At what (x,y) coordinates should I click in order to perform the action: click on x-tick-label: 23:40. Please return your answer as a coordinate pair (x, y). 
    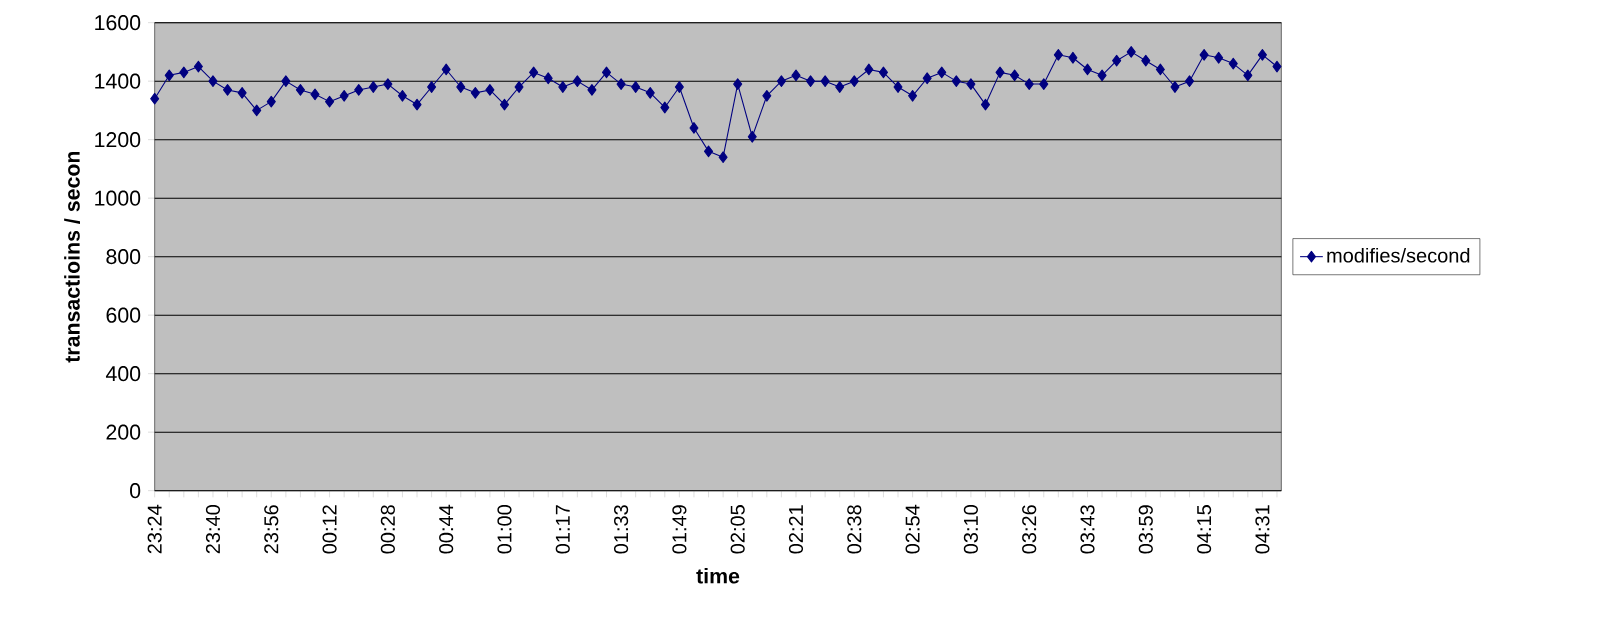
    Looking at the image, I should click on (213, 529).